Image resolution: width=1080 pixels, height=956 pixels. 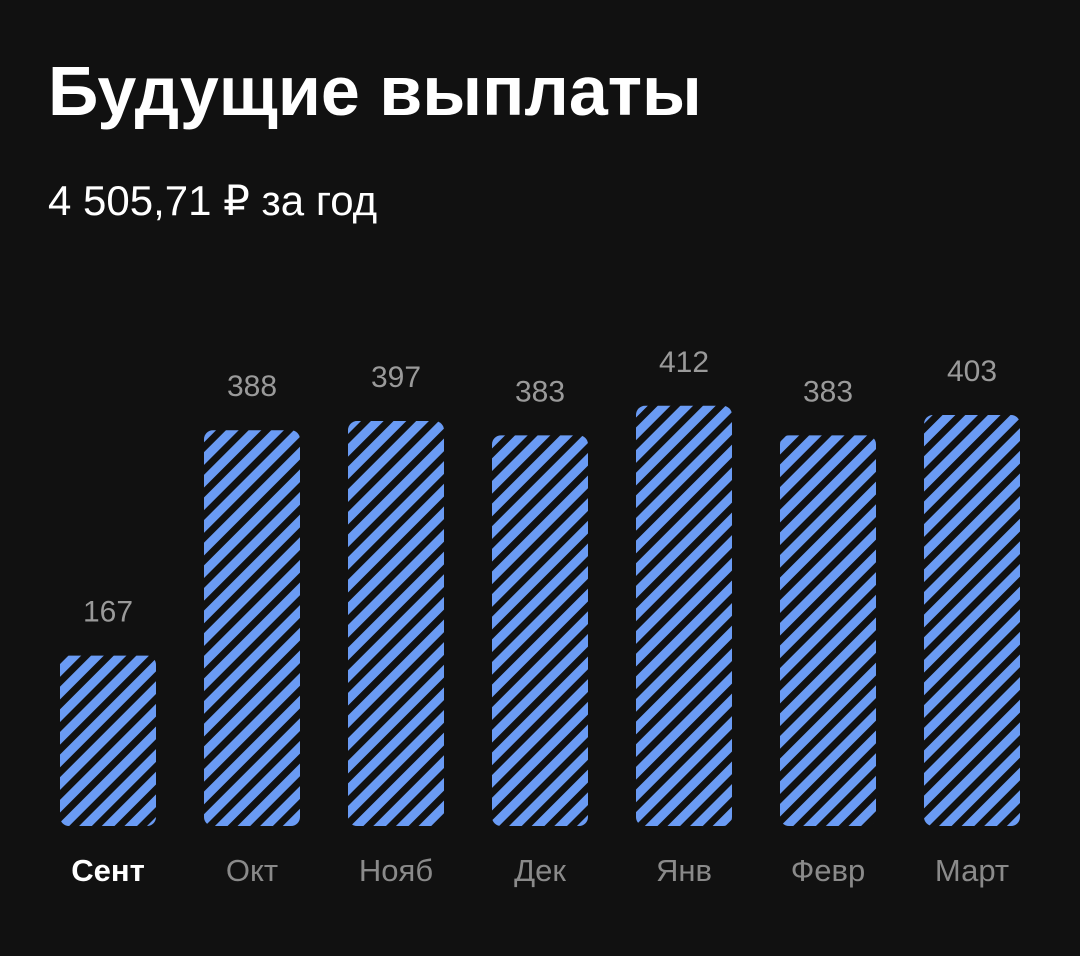 What do you see at coordinates (252, 870) in the screenshot?
I see `x-tick-label: Окт` at bounding box center [252, 870].